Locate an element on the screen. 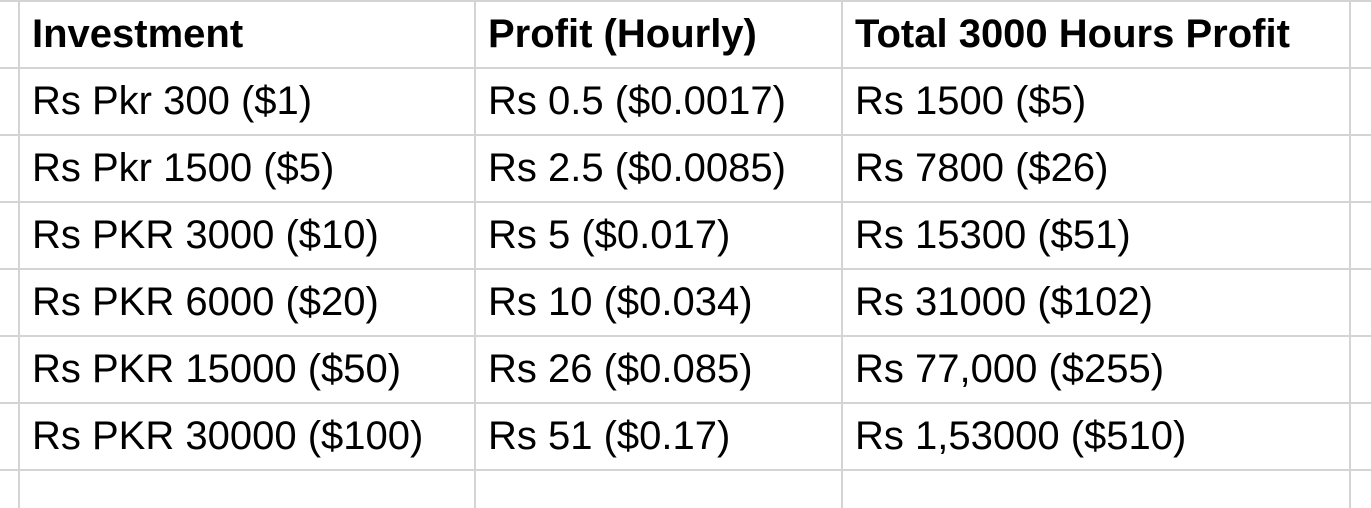 The width and height of the screenshot is (1371, 508). cell-profit-hourly: Rs 26 ($0.085) is located at coordinates (659, 370).